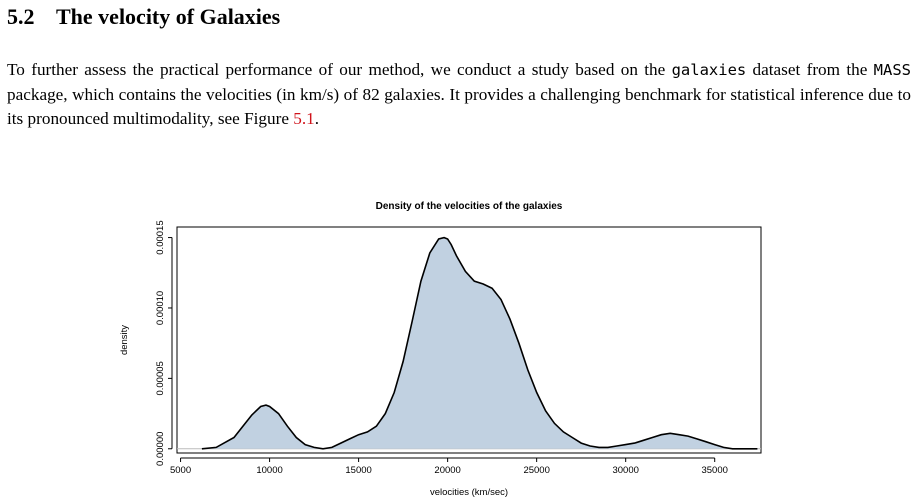  I want to click on x-tick-label: 5000, so click(180, 470).